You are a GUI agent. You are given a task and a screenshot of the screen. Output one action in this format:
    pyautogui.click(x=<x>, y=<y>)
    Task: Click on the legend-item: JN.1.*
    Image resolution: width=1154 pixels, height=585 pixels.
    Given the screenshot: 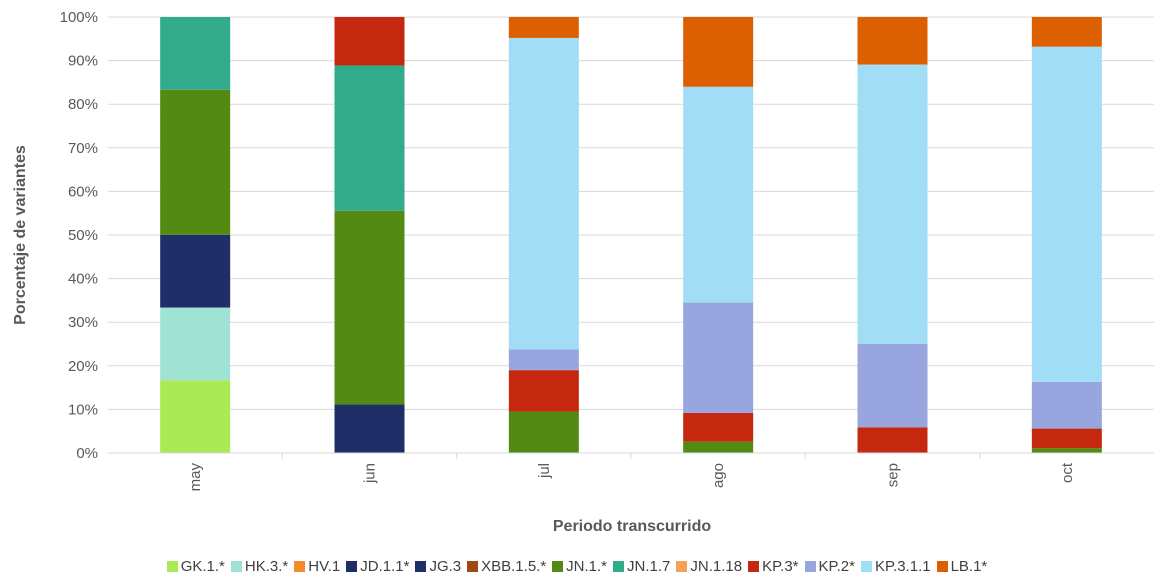 What is the action you would take?
    pyautogui.click(x=579, y=566)
    